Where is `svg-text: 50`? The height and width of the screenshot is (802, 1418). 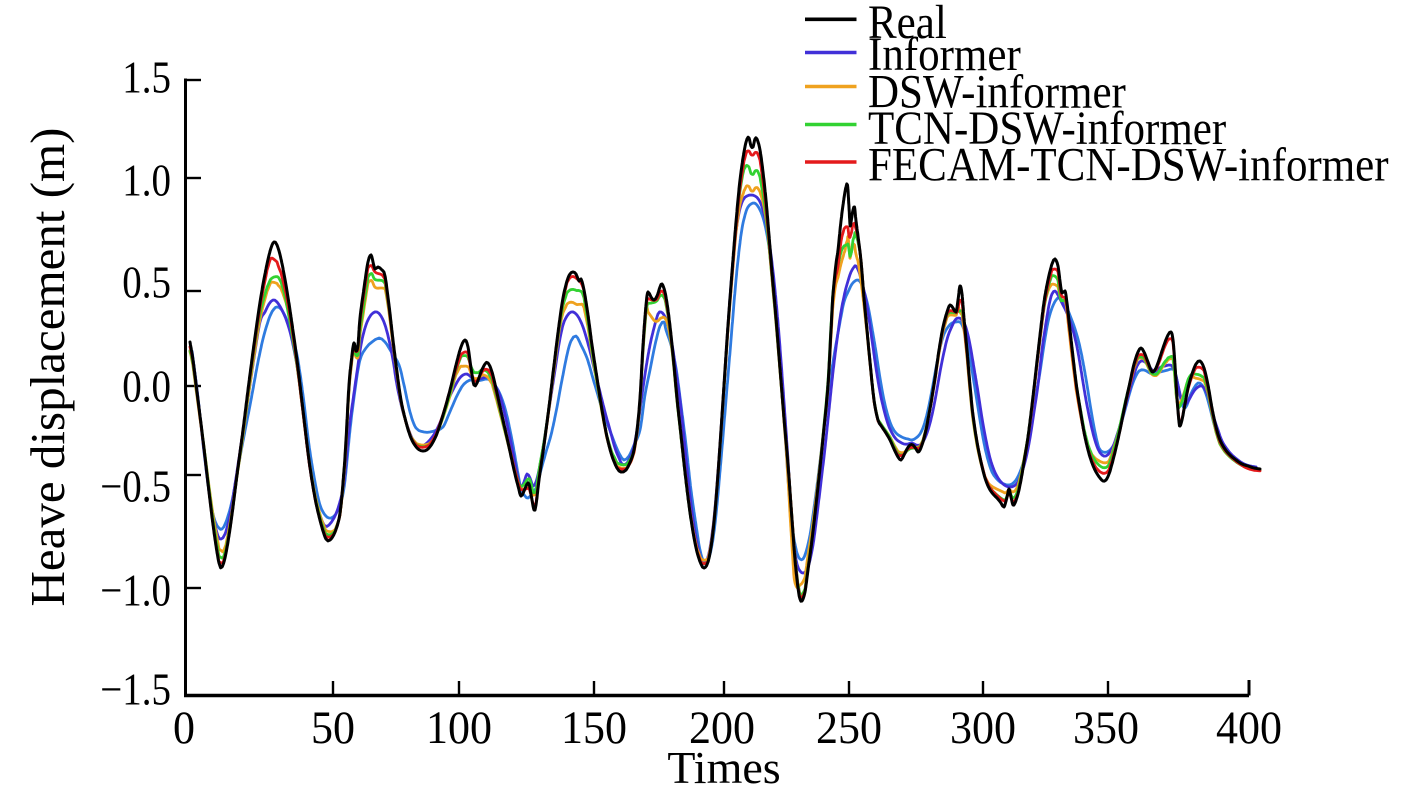 svg-text: 50 is located at coordinates (333, 727).